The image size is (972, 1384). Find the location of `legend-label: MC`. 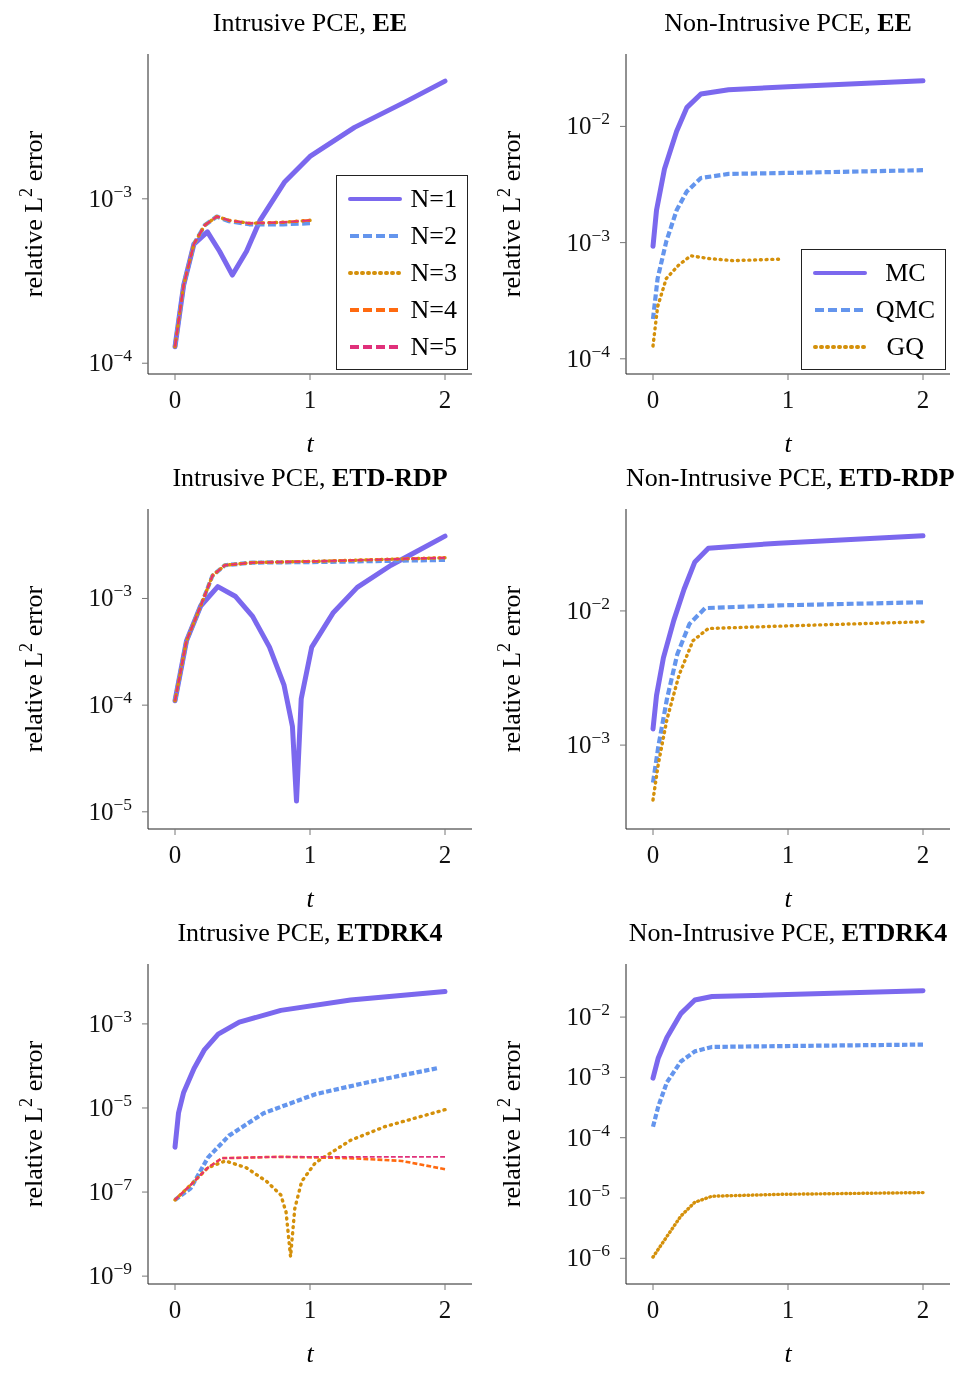

legend-label: MC is located at coordinates (905, 272).